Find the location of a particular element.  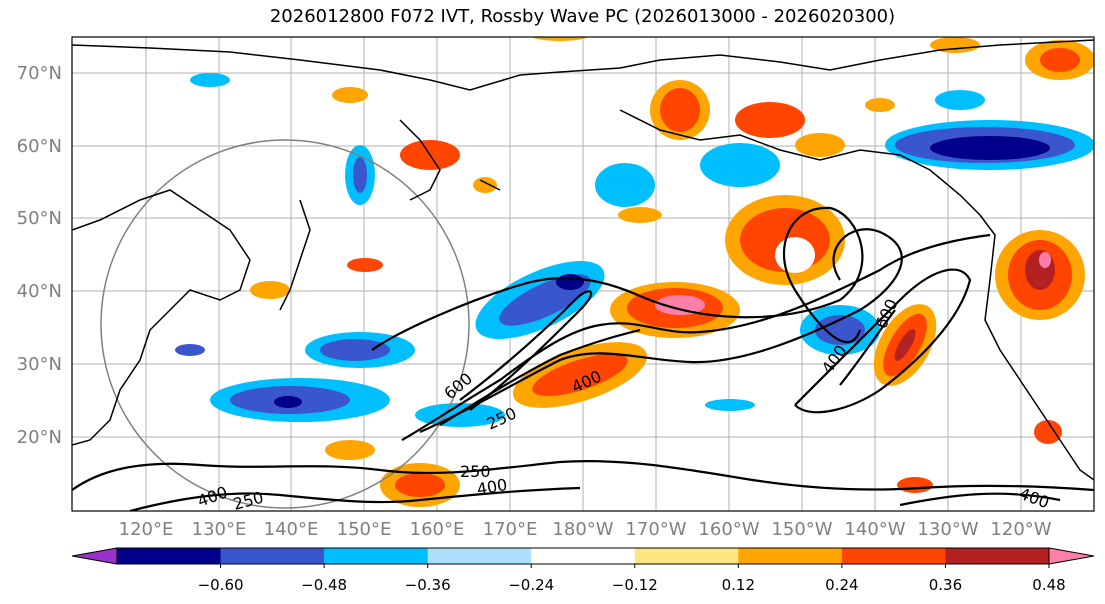

colorbar-extend-low is located at coordinates (94, 556).